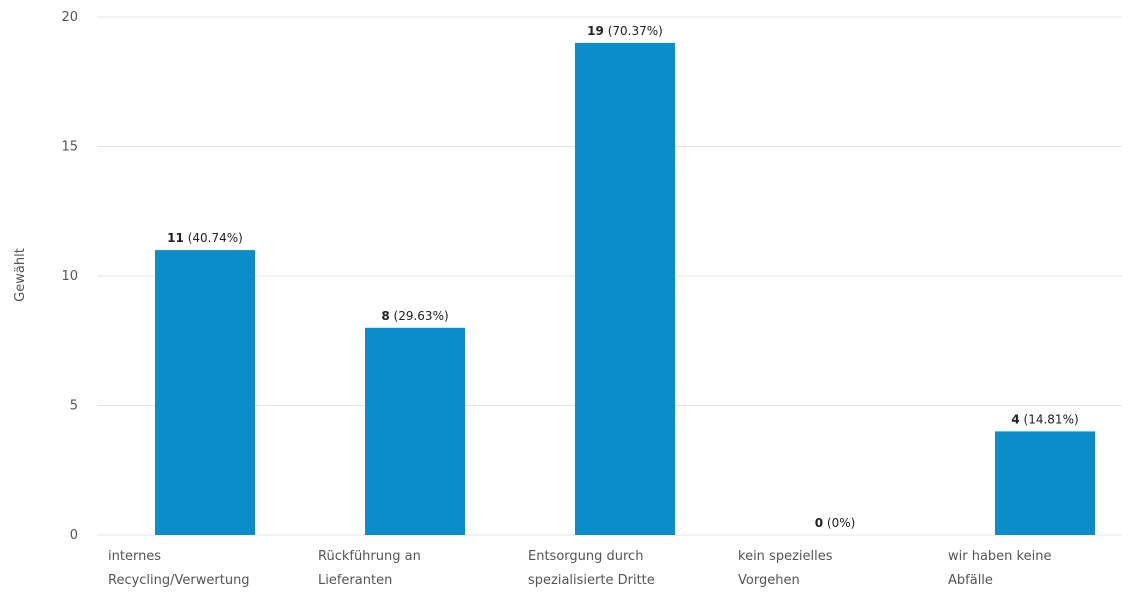  What do you see at coordinates (785, 568) in the screenshot?
I see `x-category-label: kein spezielles Vorgehen` at bounding box center [785, 568].